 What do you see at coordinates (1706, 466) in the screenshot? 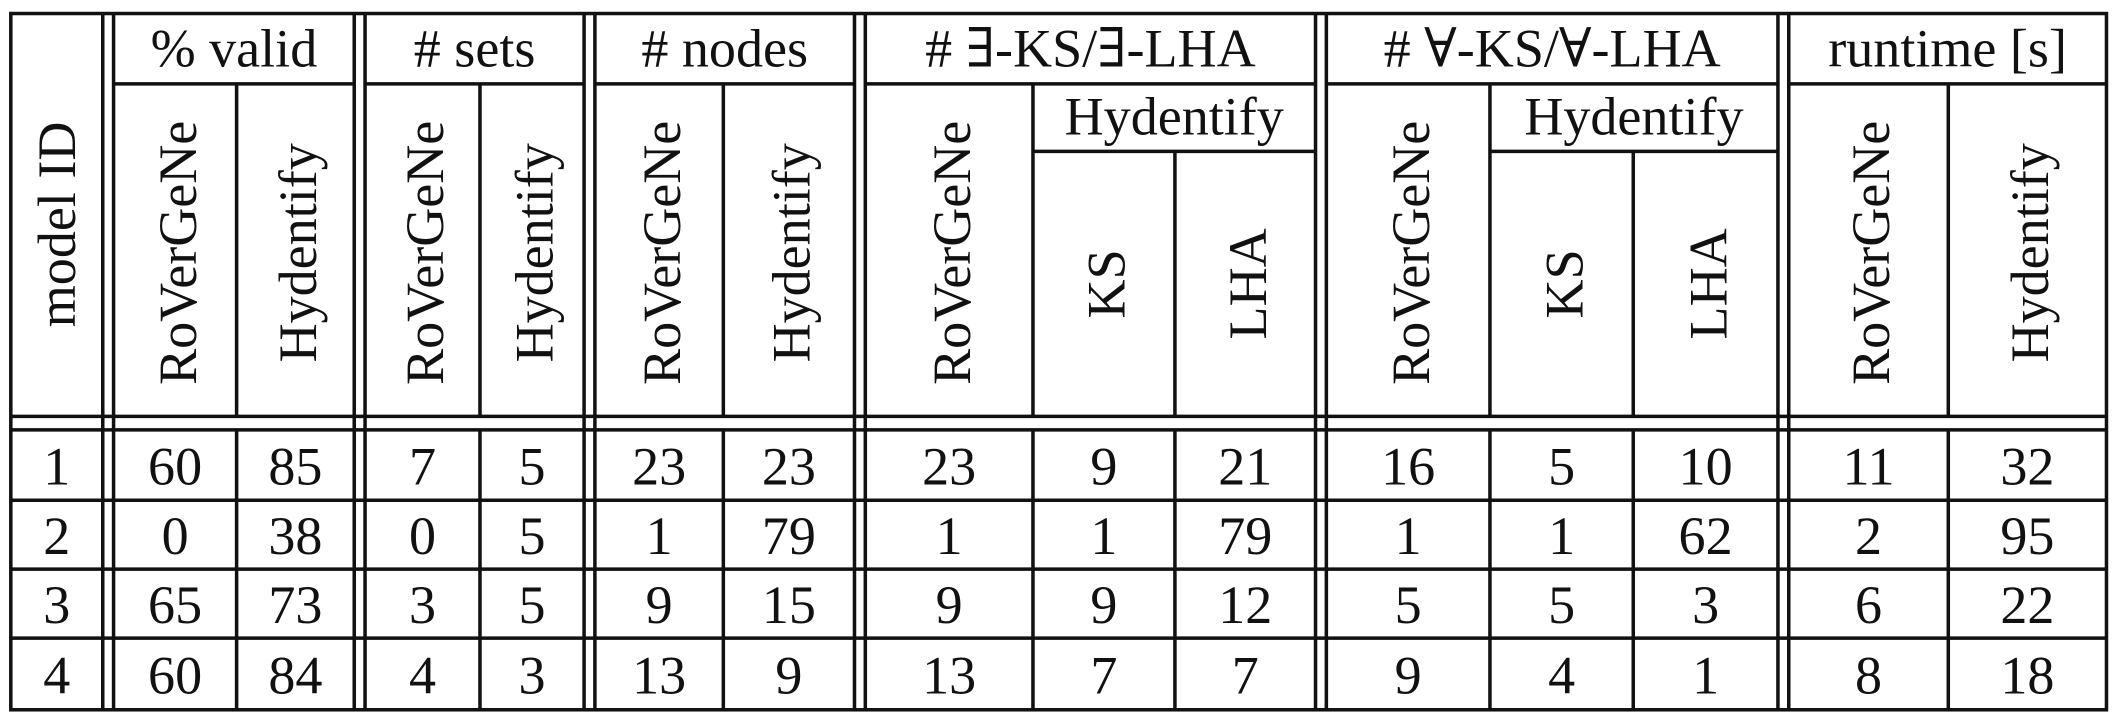
I see `cell: 10` at bounding box center [1706, 466].